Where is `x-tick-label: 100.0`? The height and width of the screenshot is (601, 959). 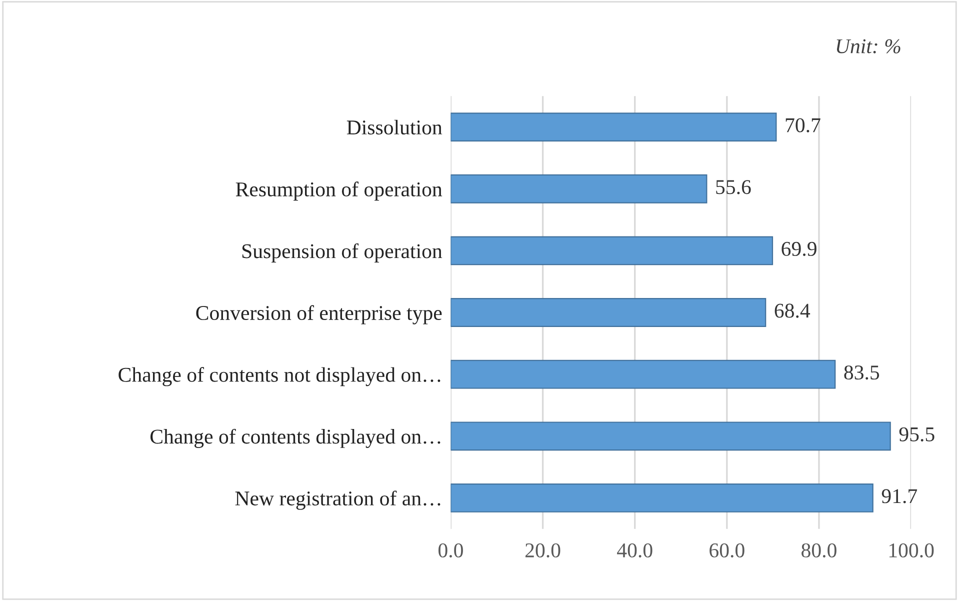 x-tick-label: 100.0 is located at coordinates (911, 550).